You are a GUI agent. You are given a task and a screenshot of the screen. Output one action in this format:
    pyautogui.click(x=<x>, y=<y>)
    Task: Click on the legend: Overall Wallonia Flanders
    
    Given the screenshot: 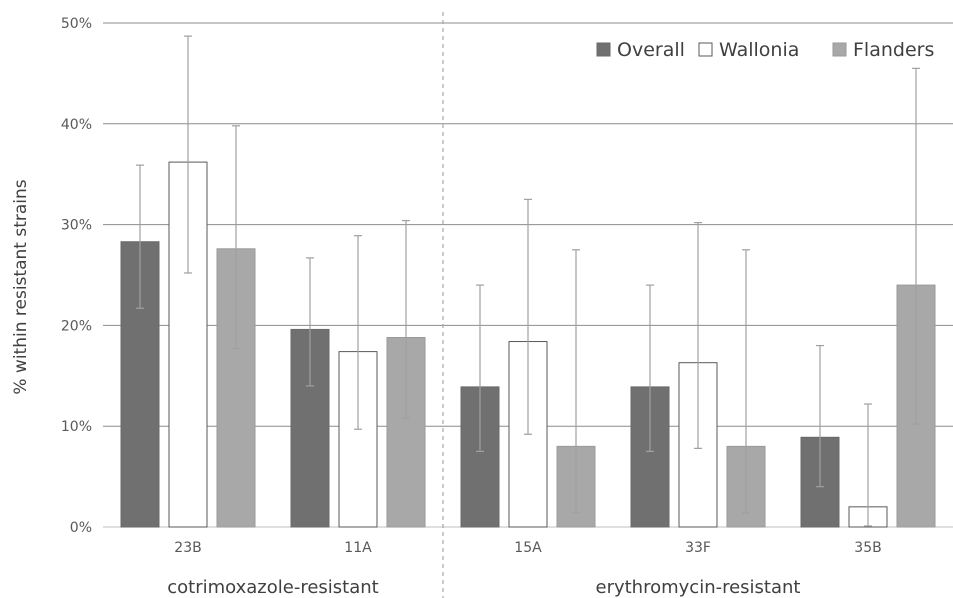 What is the action you would take?
    pyautogui.click(x=765, y=50)
    